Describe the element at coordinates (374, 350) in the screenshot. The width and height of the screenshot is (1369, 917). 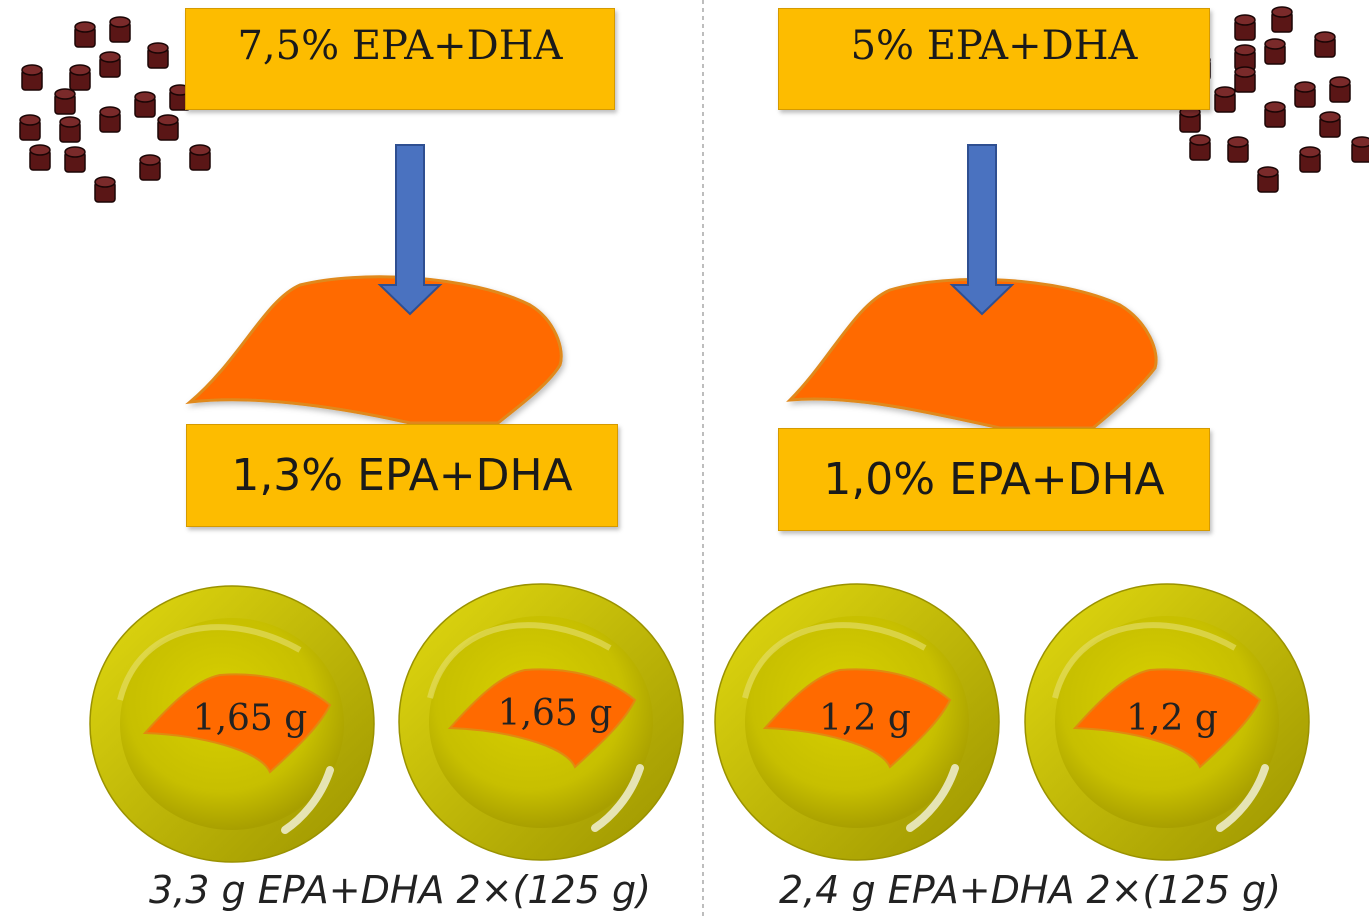
I see `fillet-left` at that location.